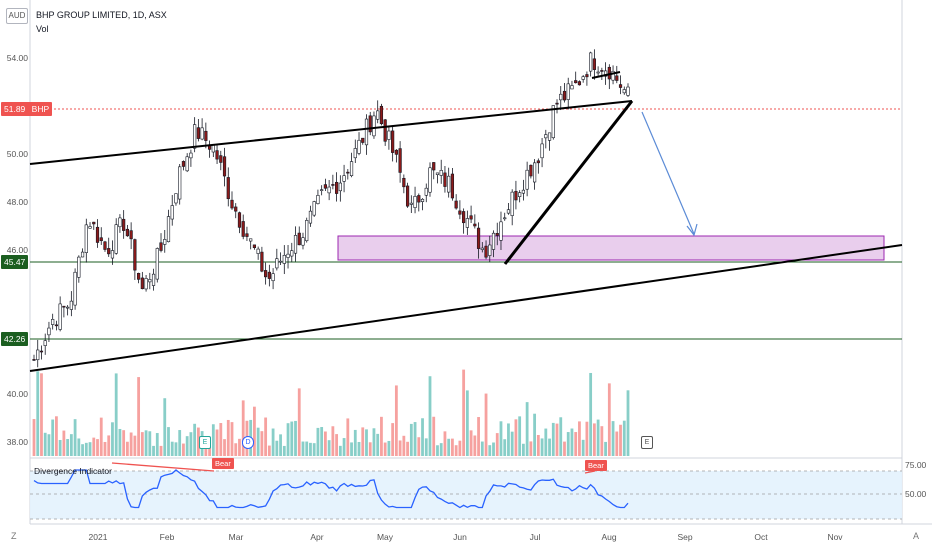 The width and height of the screenshot is (932, 550). Describe the element at coordinates (568, 182) in the screenshot. I see `support-trendline` at that location.